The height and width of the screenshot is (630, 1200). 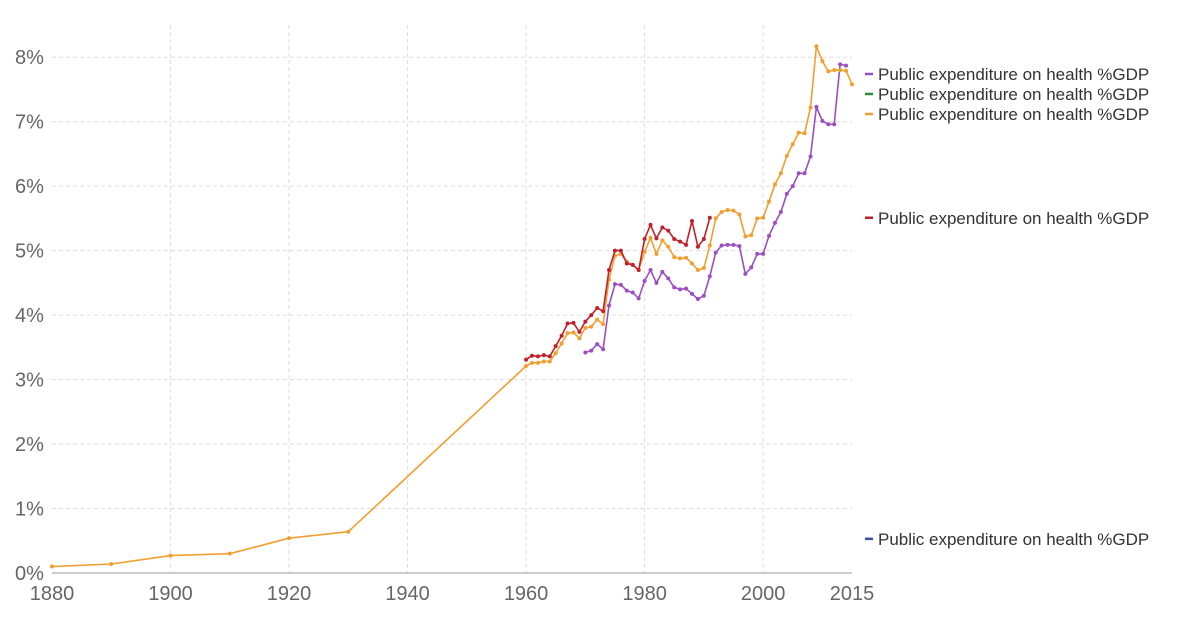 I want to click on legend-item: Public expenditure on health %GDP, so click(x=1007, y=539).